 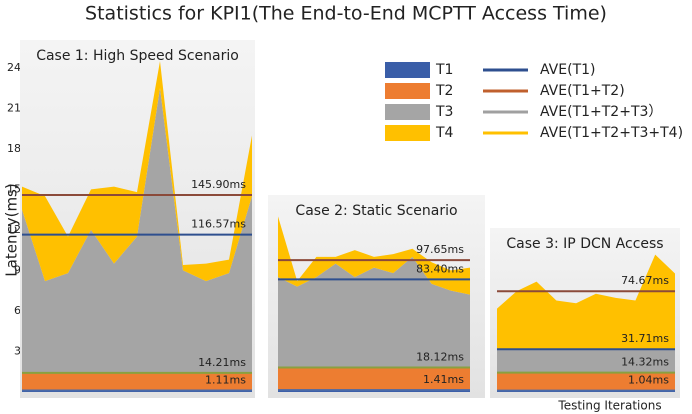 What do you see at coordinates (444, 91) in the screenshot?
I see `legend-label: T2` at bounding box center [444, 91].